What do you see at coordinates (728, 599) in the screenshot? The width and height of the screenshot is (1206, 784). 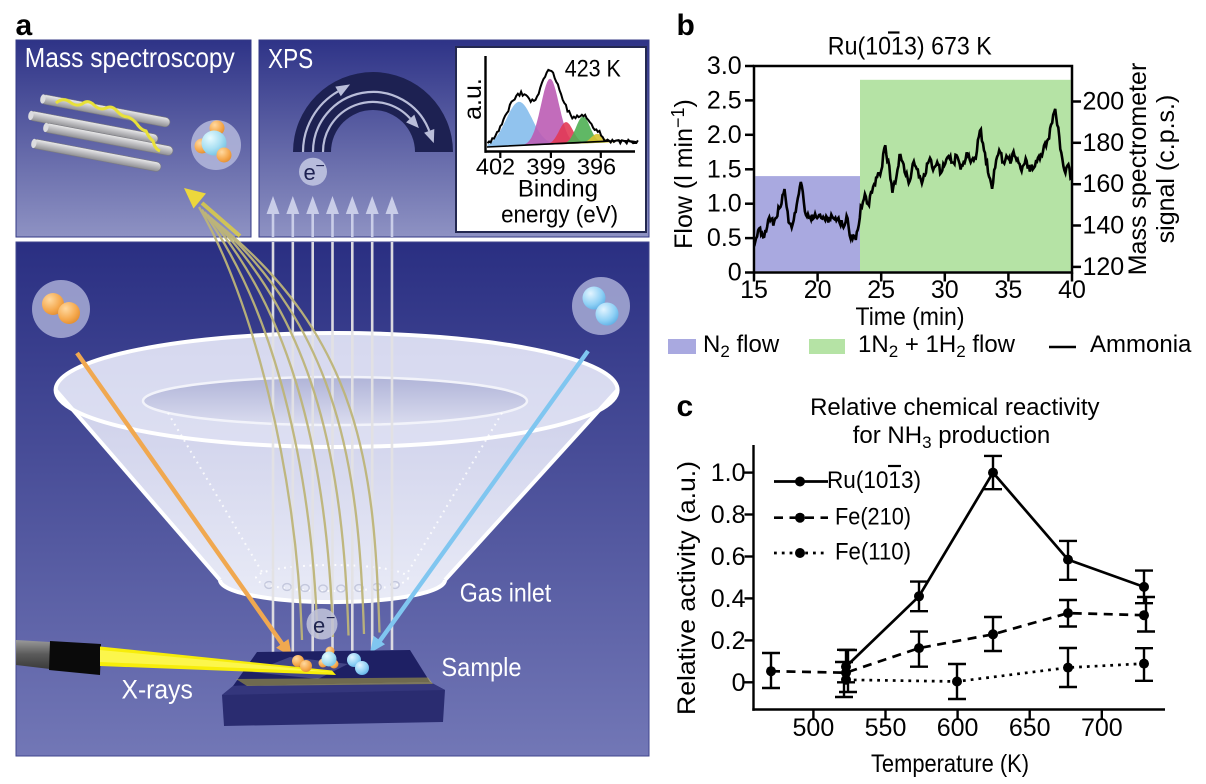 I see `svg-text: 0.4` at bounding box center [728, 599].